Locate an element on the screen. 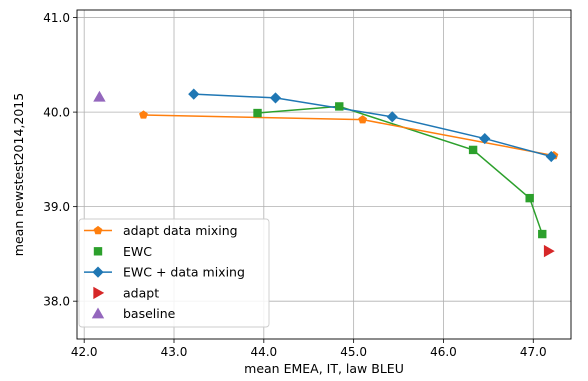 This screenshot has width=588, height=381. adapt-point is located at coordinates (549, 251).